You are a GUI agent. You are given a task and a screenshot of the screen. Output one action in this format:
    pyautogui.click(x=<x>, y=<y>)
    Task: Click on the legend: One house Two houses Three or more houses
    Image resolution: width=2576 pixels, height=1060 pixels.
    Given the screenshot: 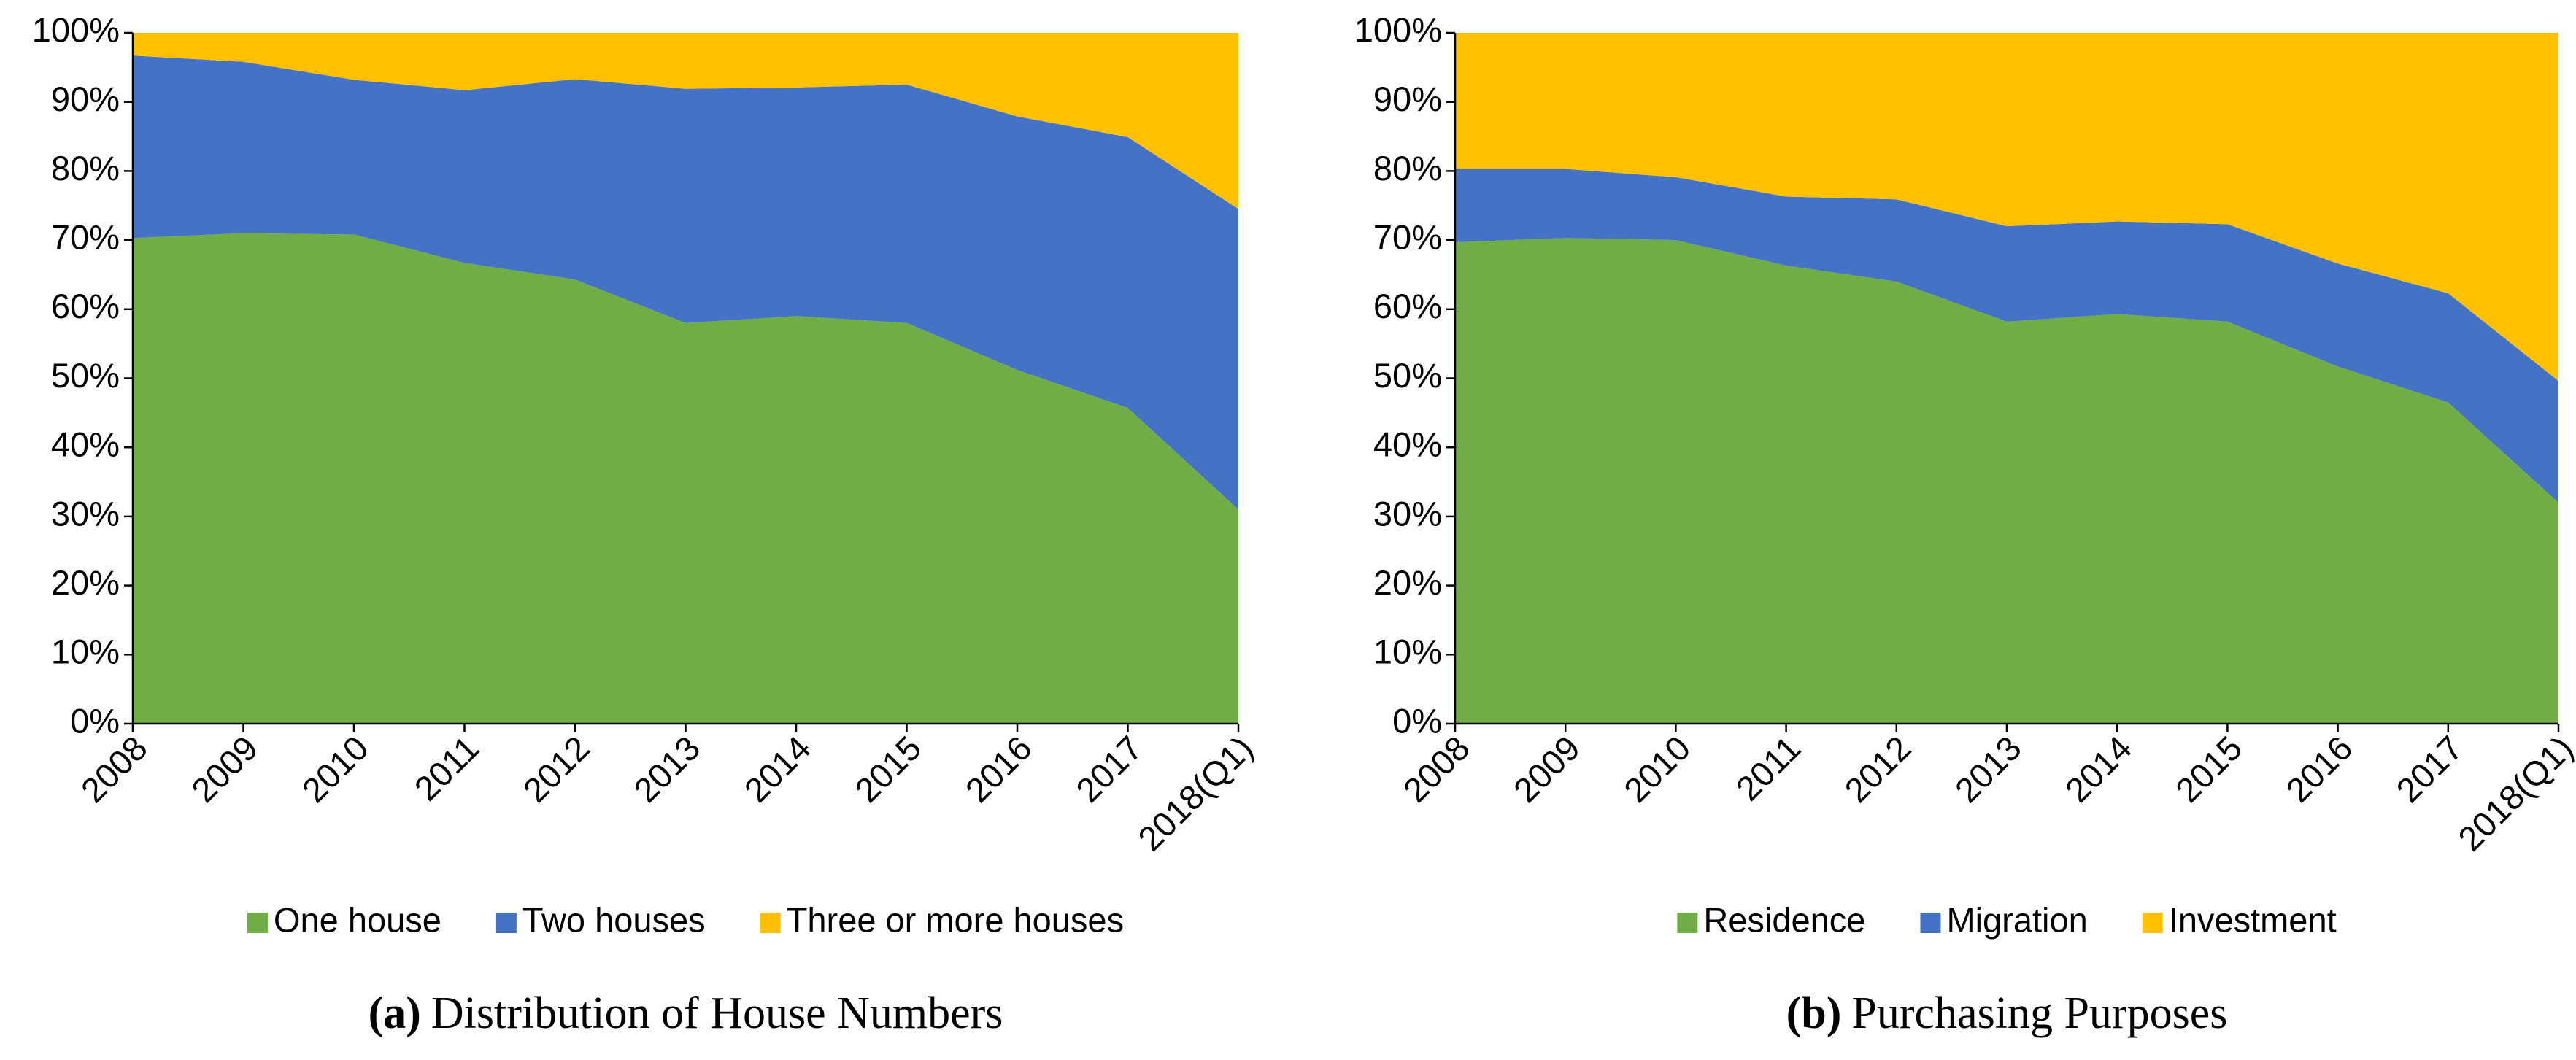 What is the action you would take?
    pyautogui.click(x=685, y=919)
    